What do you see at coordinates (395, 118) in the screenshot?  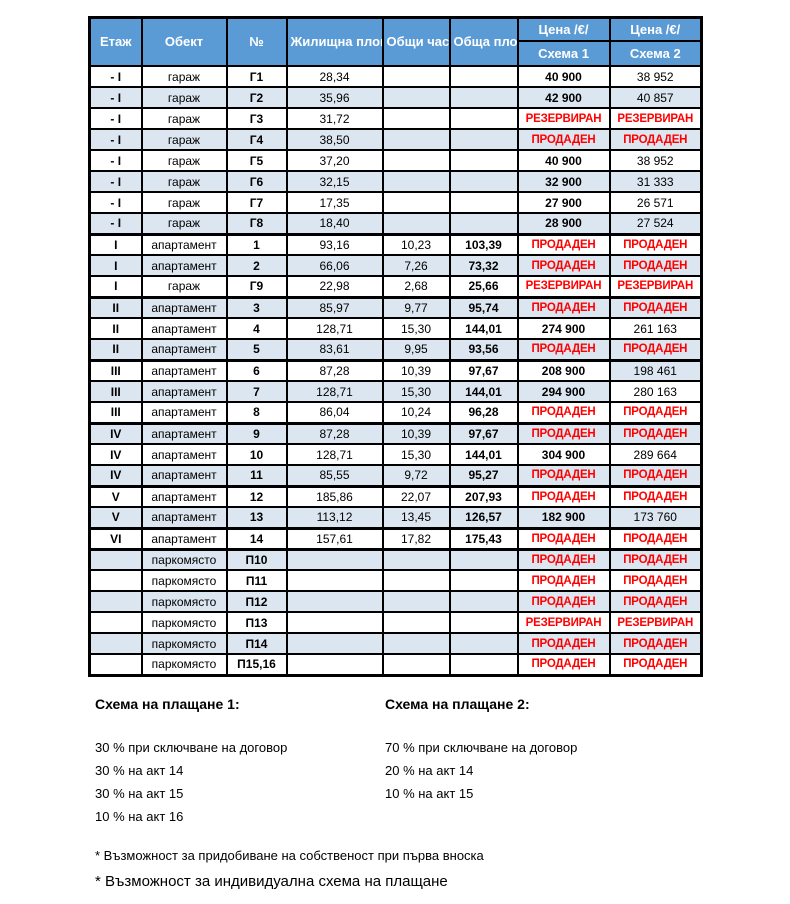 I see `table-row: - I гараж Г3 31,72 РЕЗЕРВИРАН РЕЗЕРВИРАН` at bounding box center [395, 118].